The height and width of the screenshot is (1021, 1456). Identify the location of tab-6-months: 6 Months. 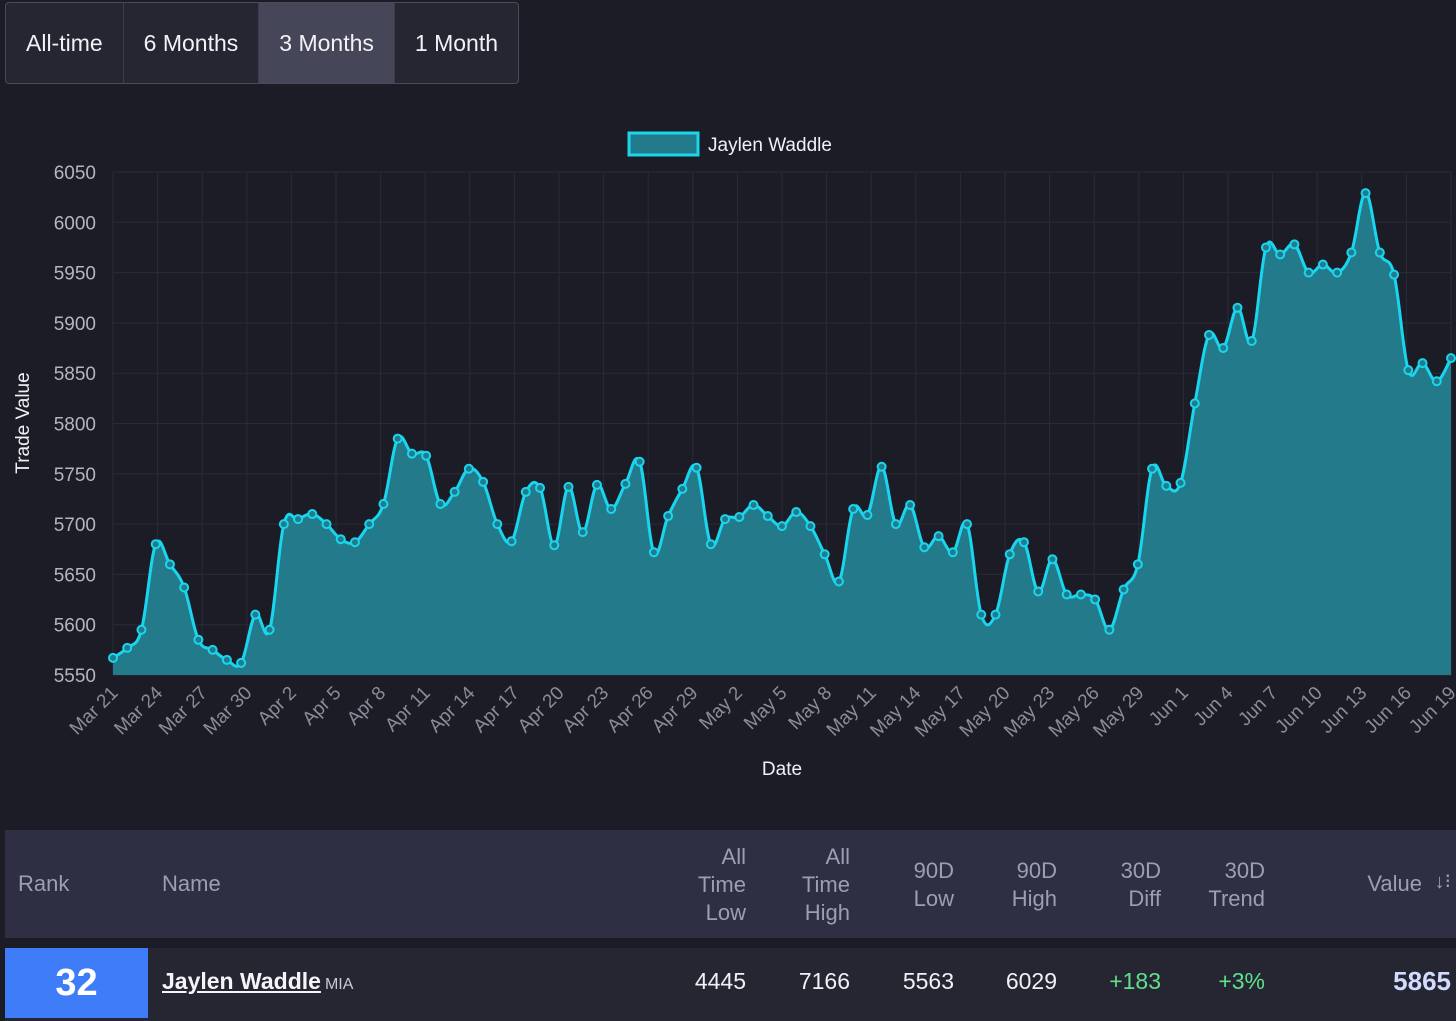
(192, 43).